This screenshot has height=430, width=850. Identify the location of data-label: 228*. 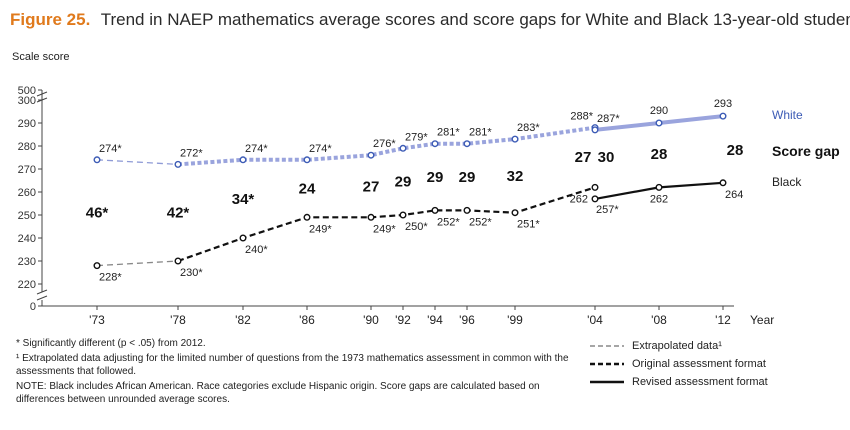
(110, 278).